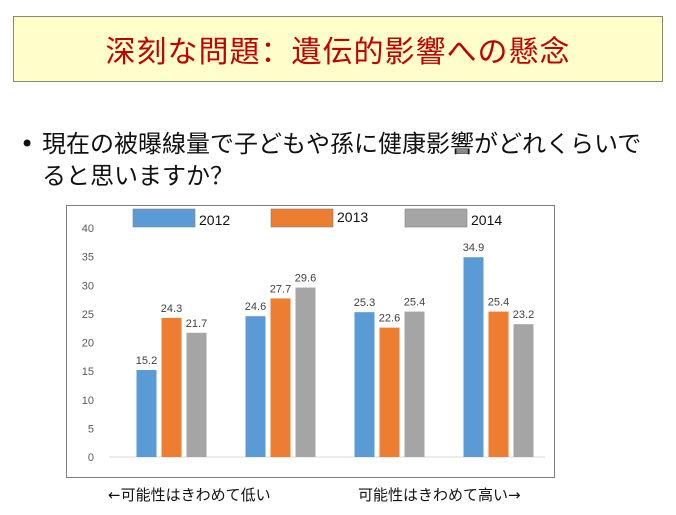 The image size is (676, 515). What do you see at coordinates (414, 303) in the screenshot?
I see `data-label-2014-3: 25.4` at bounding box center [414, 303].